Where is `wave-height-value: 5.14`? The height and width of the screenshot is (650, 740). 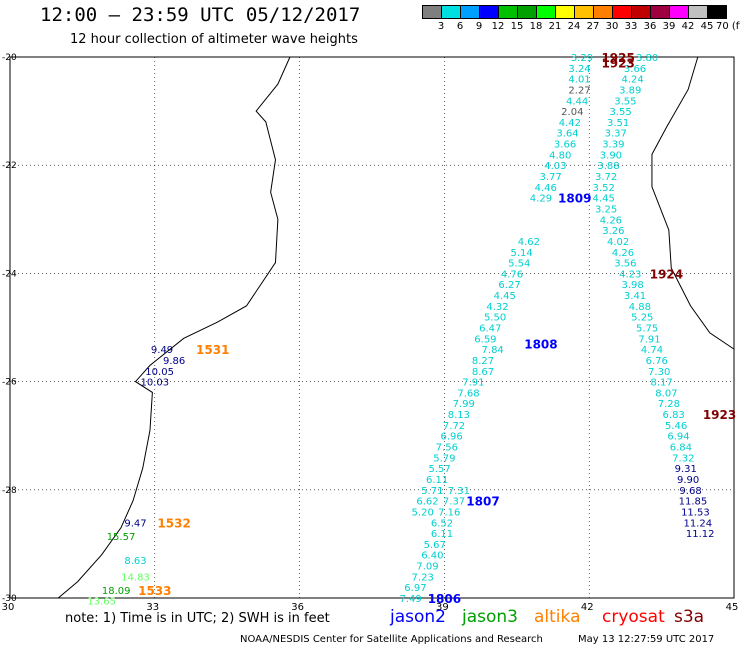 wave-height-value: 5.14 is located at coordinates (521, 253).